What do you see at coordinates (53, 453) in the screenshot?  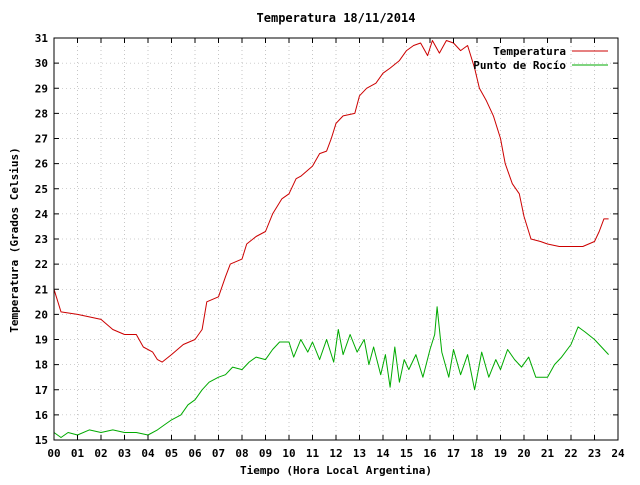 I see `x-tick-label: 00` at bounding box center [53, 453].